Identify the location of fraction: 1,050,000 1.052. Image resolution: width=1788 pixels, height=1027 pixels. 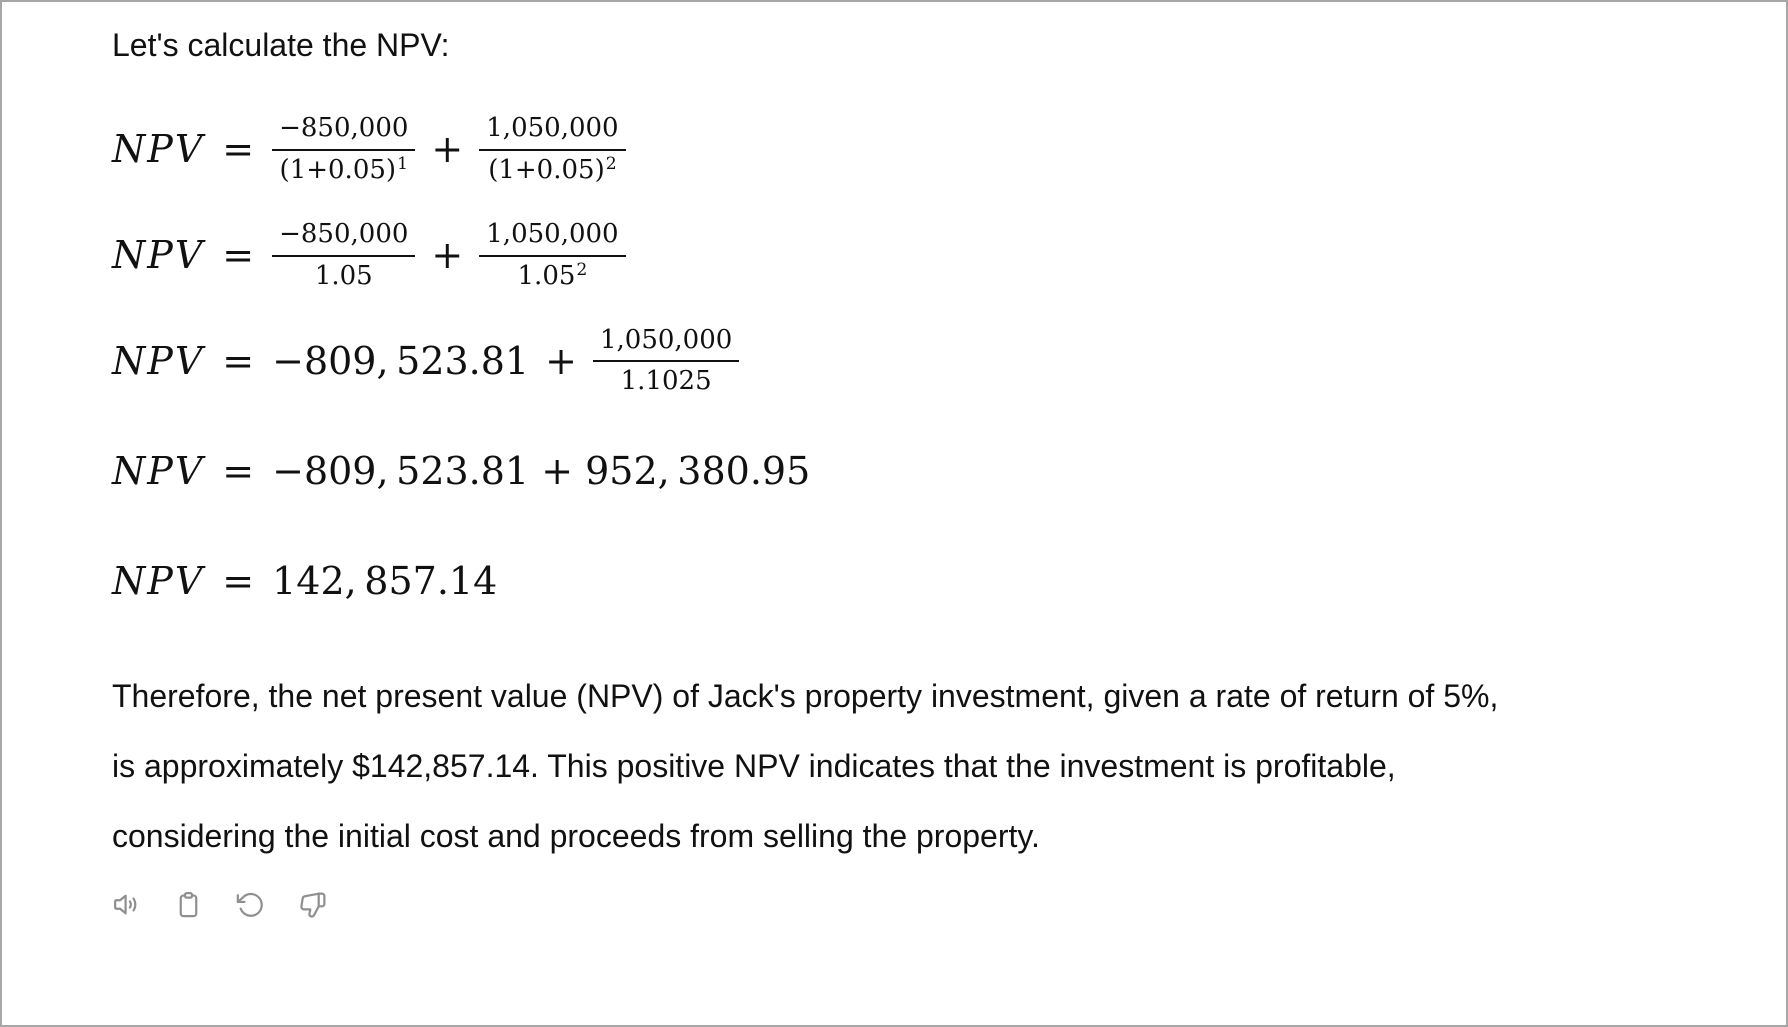
(552, 255).